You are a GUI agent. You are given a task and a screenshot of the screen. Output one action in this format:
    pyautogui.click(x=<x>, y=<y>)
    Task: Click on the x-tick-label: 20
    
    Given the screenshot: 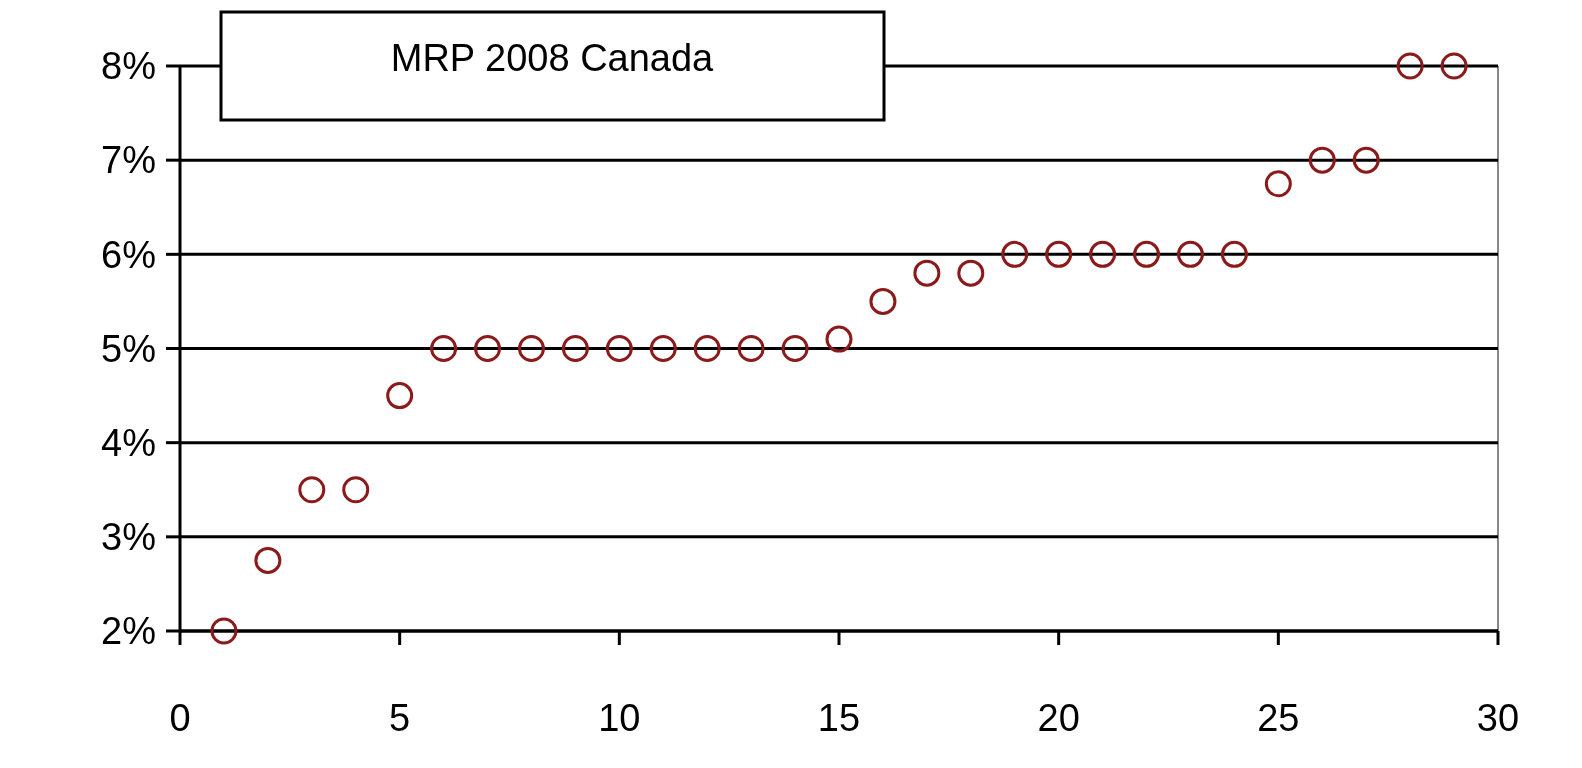 What is the action you would take?
    pyautogui.click(x=1058, y=718)
    